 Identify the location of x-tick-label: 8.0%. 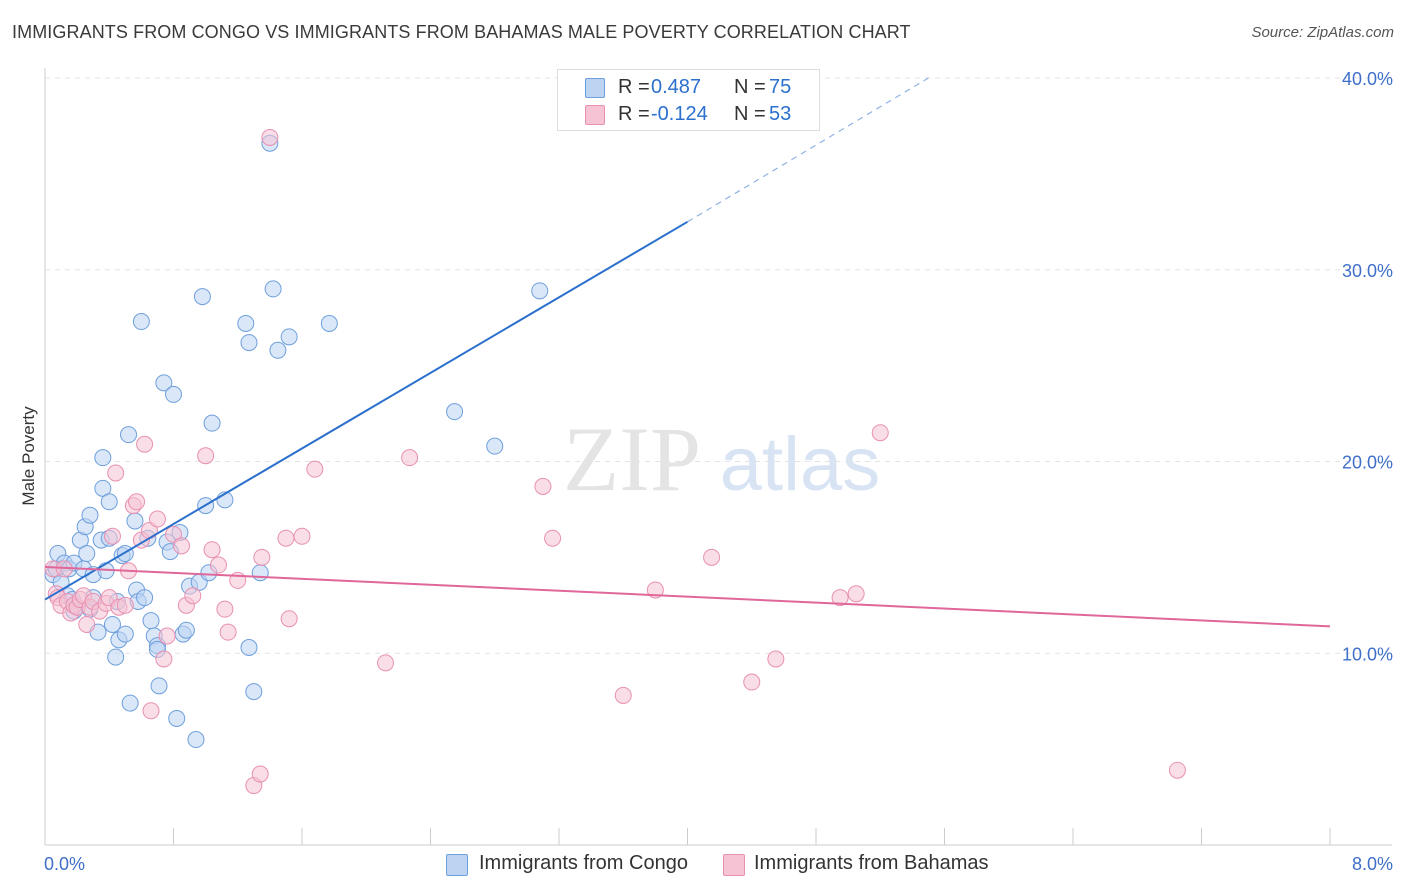
(1372, 864).